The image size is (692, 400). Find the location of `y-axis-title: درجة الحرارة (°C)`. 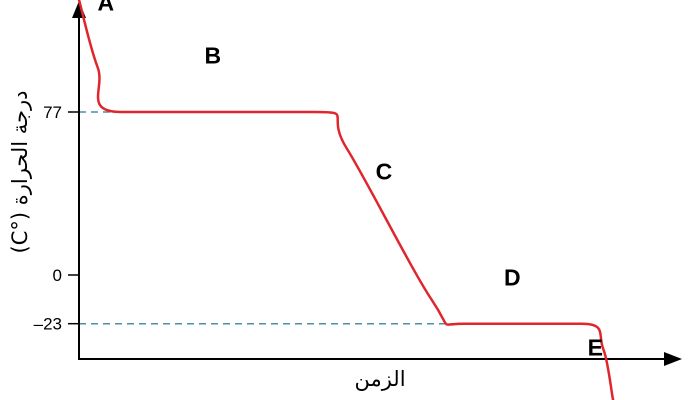

y-axis-title: درجة الحرارة (°C) is located at coordinates (20, 171).